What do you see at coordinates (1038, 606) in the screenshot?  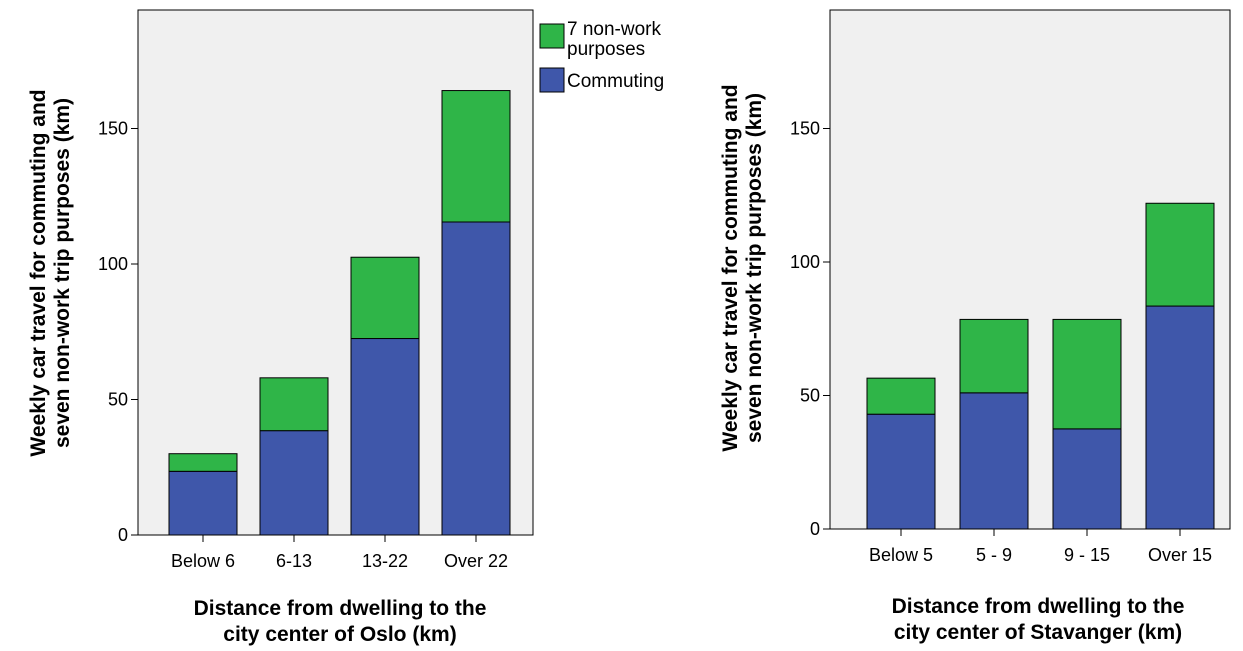 I see `x-axis-label-line1-stavanger: Distance from dwelling to the` at bounding box center [1038, 606].